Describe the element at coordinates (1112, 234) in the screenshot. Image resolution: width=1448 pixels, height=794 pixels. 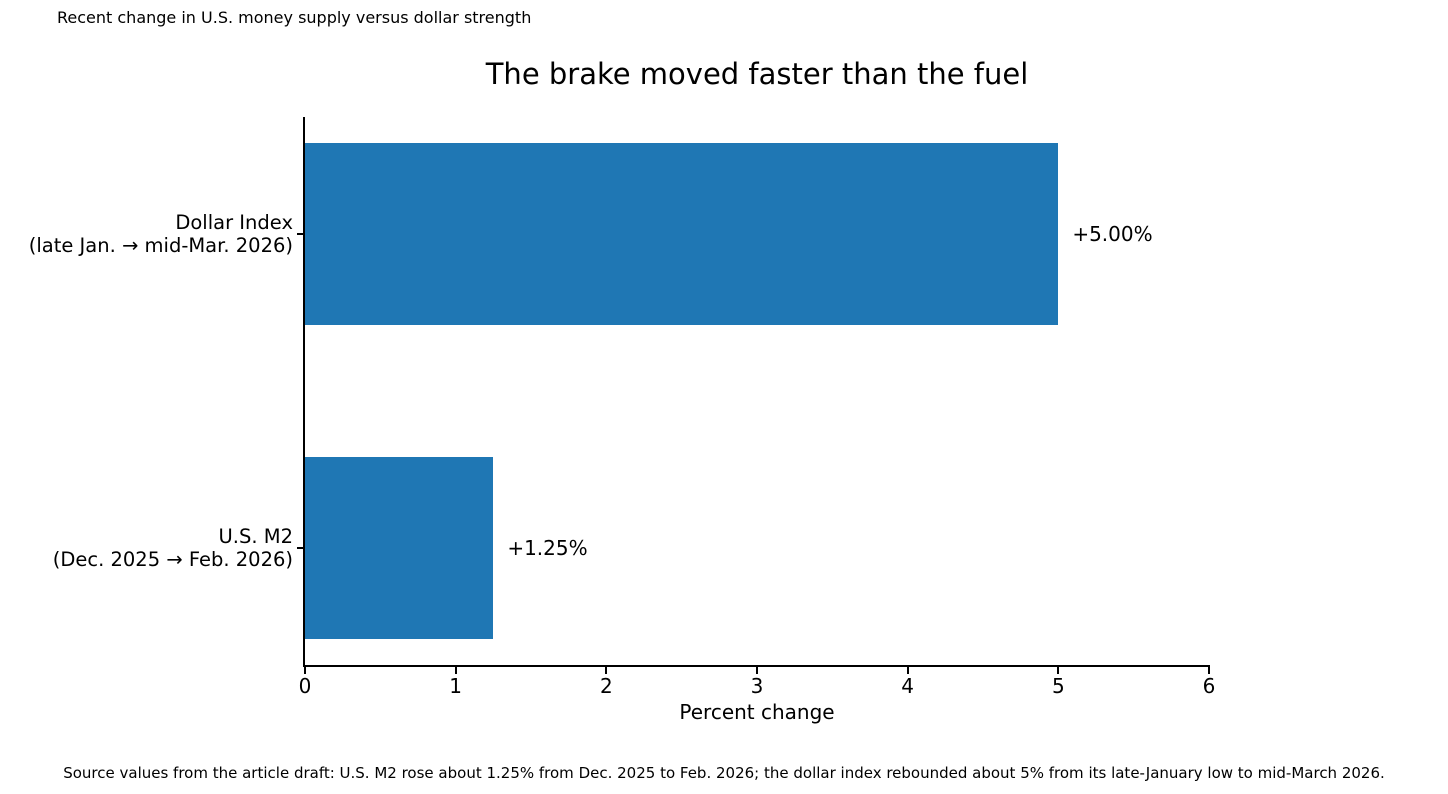
I see `bar-value-label: +5.00%` at that location.